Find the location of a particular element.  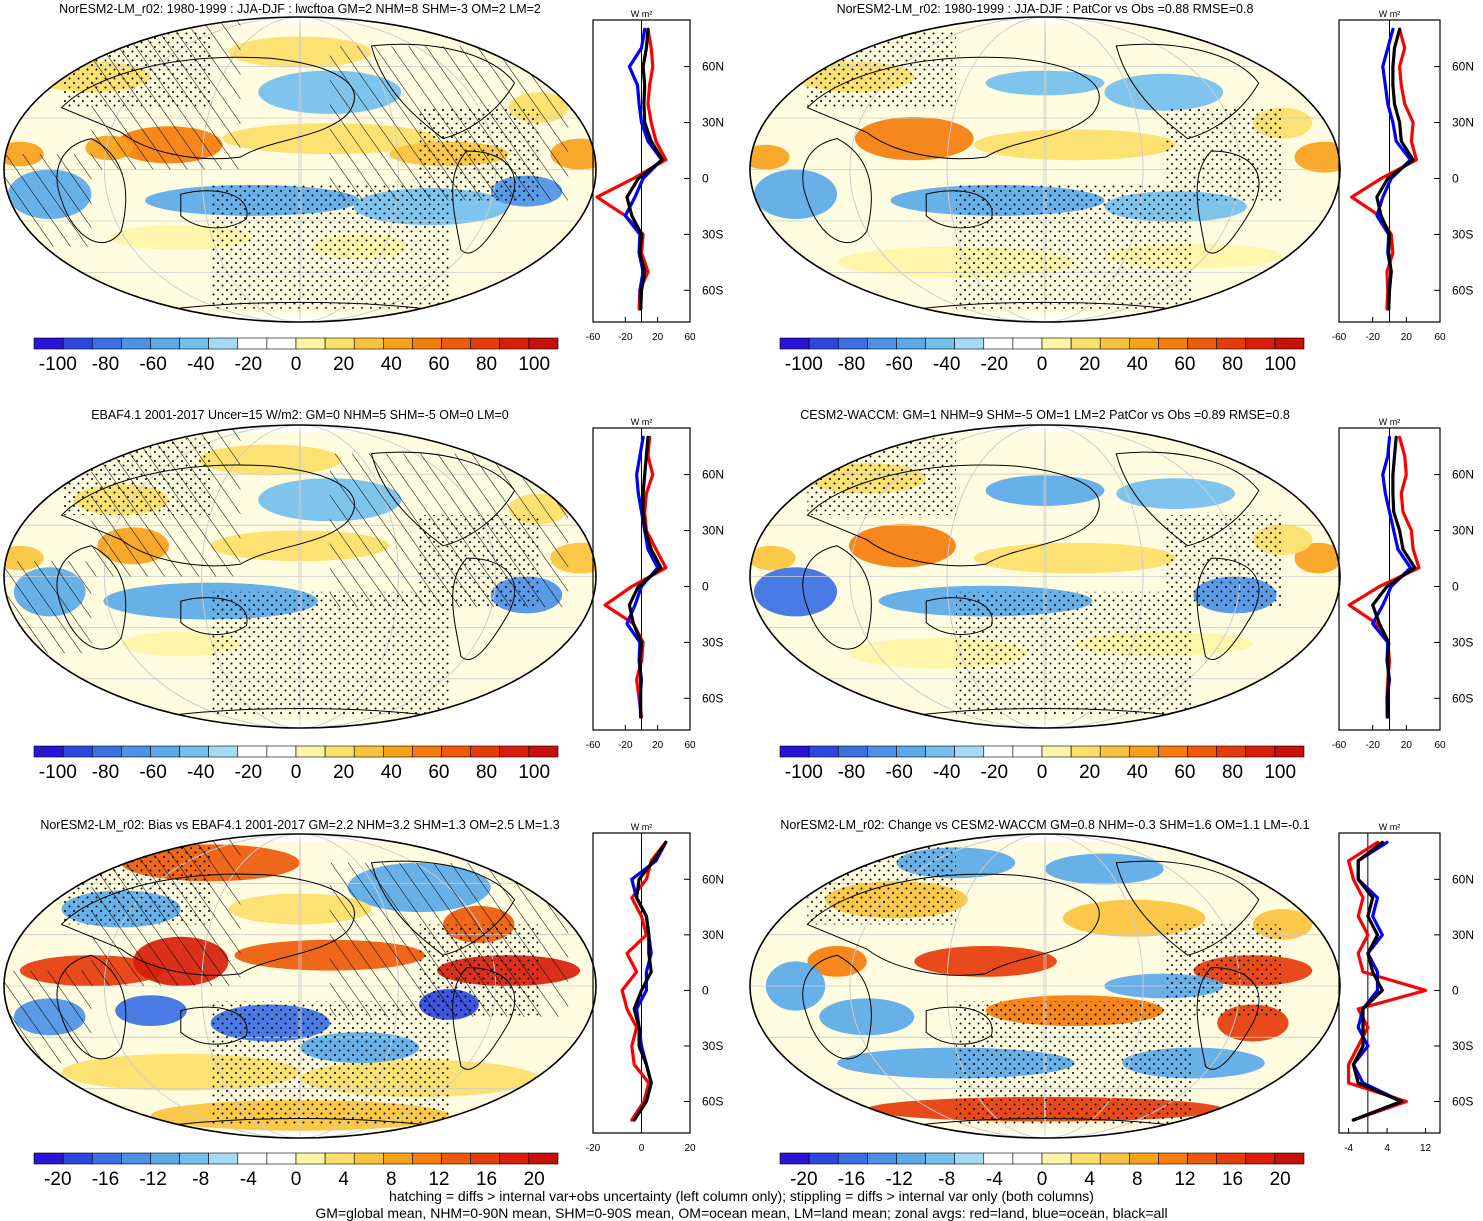

x-tick-label: 0 is located at coordinates (642, 1148).